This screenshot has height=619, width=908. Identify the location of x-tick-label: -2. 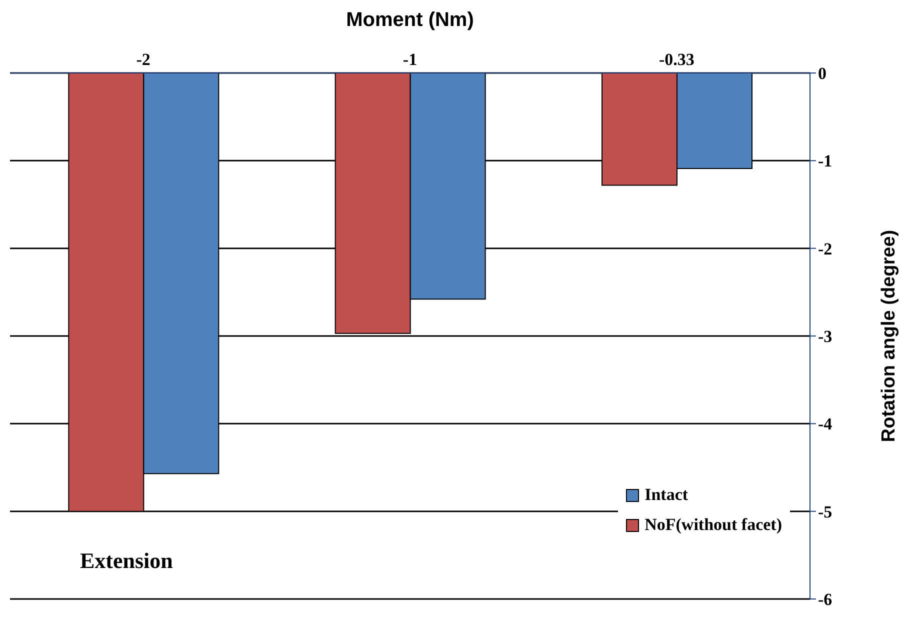
(143, 59).